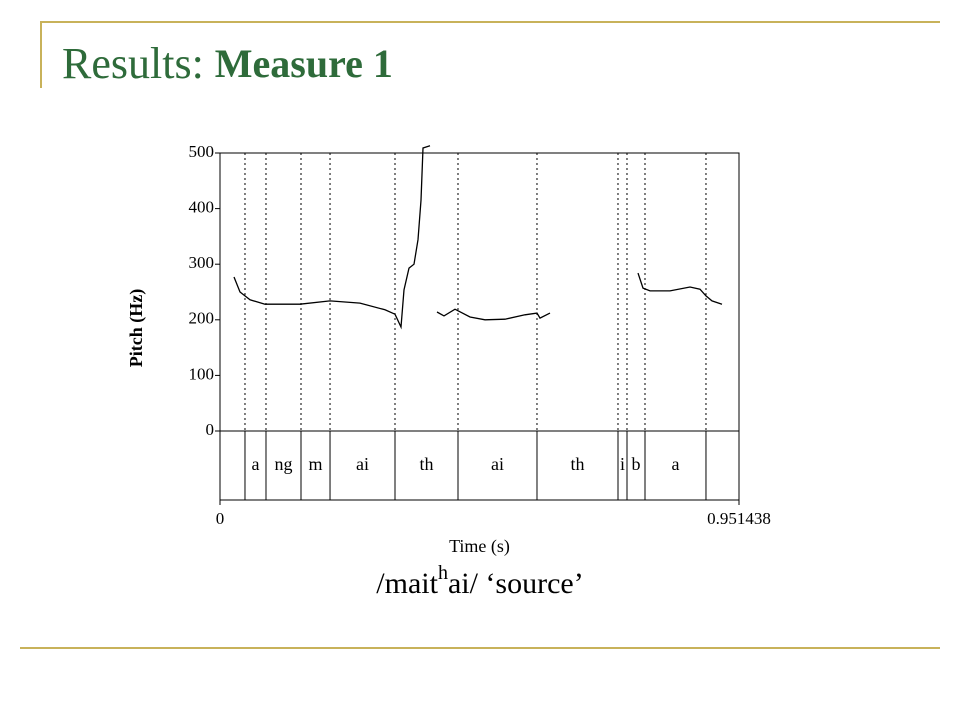 This screenshot has height=725, width=960. I want to click on caption-part: /mait, so click(407, 583).